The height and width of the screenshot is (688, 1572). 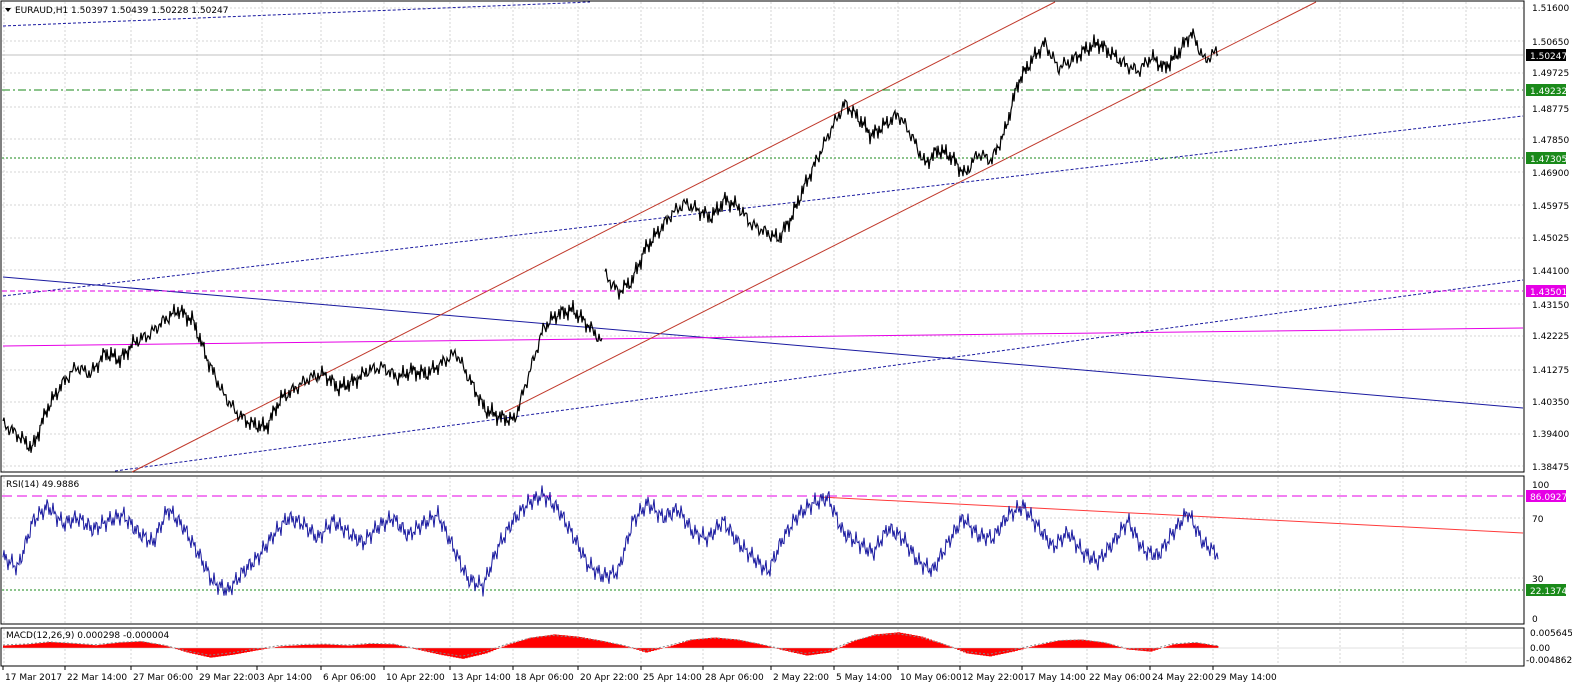 I want to click on current-price-tag, so click(x=1546, y=55).